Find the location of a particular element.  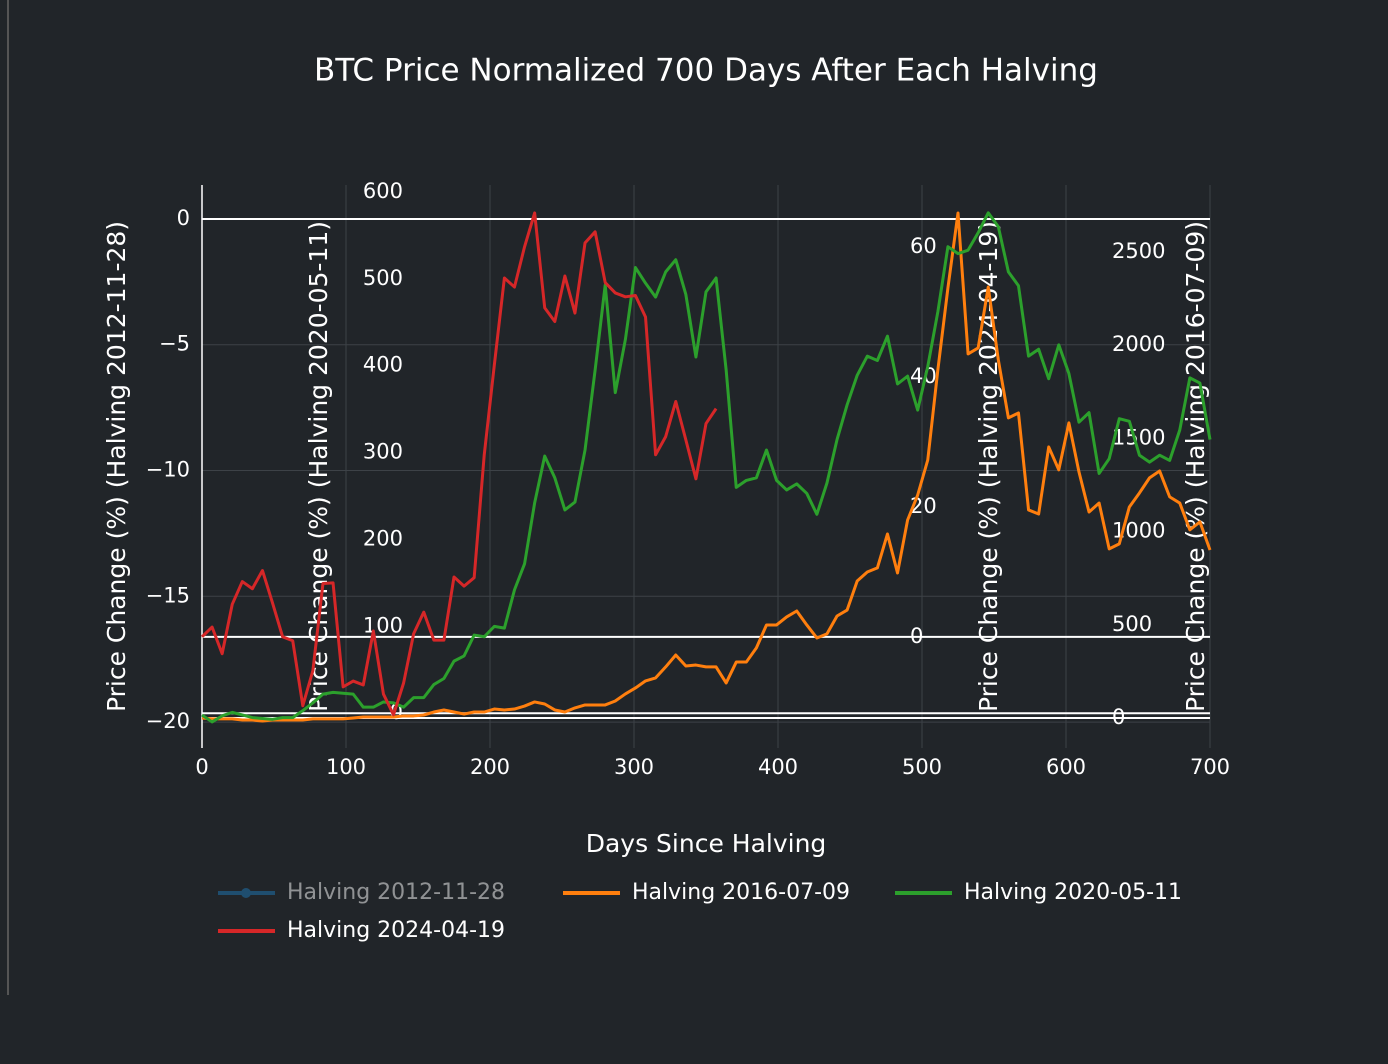

y-tick-label: 2500 is located at coordinates (1138, 251).